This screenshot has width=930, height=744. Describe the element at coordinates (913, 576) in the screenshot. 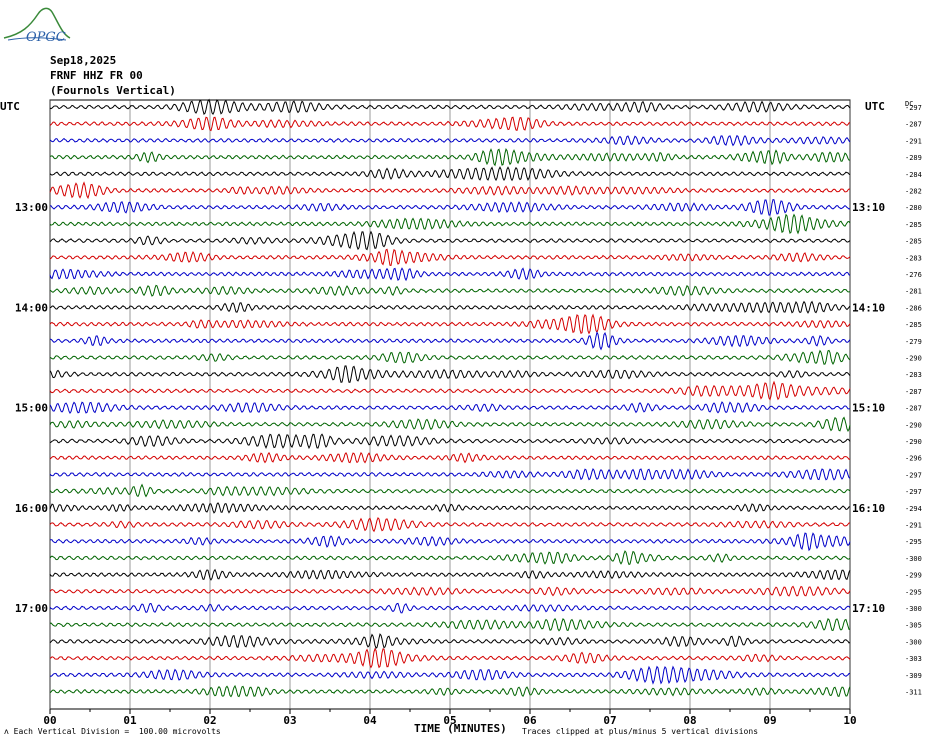

I see `dc-offset-label: -299` at that location.